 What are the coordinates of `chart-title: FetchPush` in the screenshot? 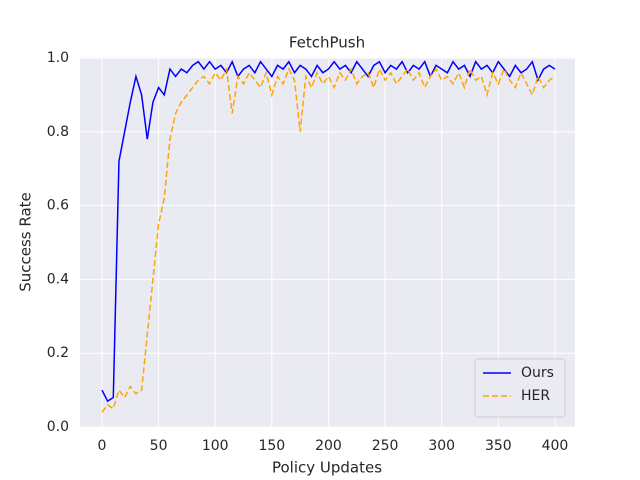 It's located at (327, 43).